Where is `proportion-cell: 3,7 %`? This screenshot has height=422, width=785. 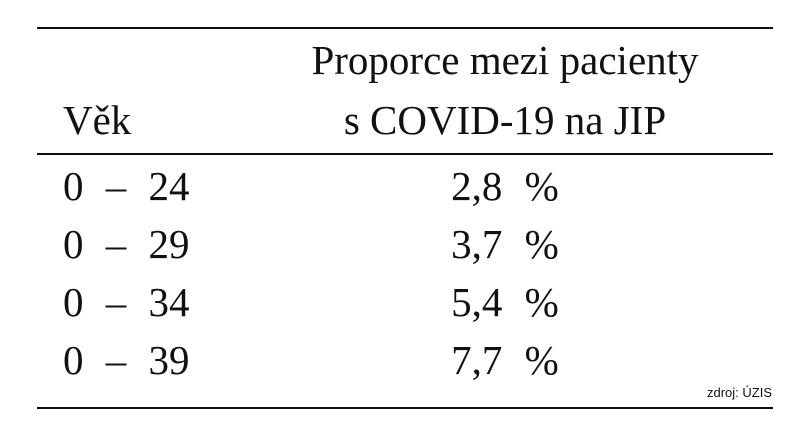
proportion-cell: 3,7 % is located at coordinates (505, 244).